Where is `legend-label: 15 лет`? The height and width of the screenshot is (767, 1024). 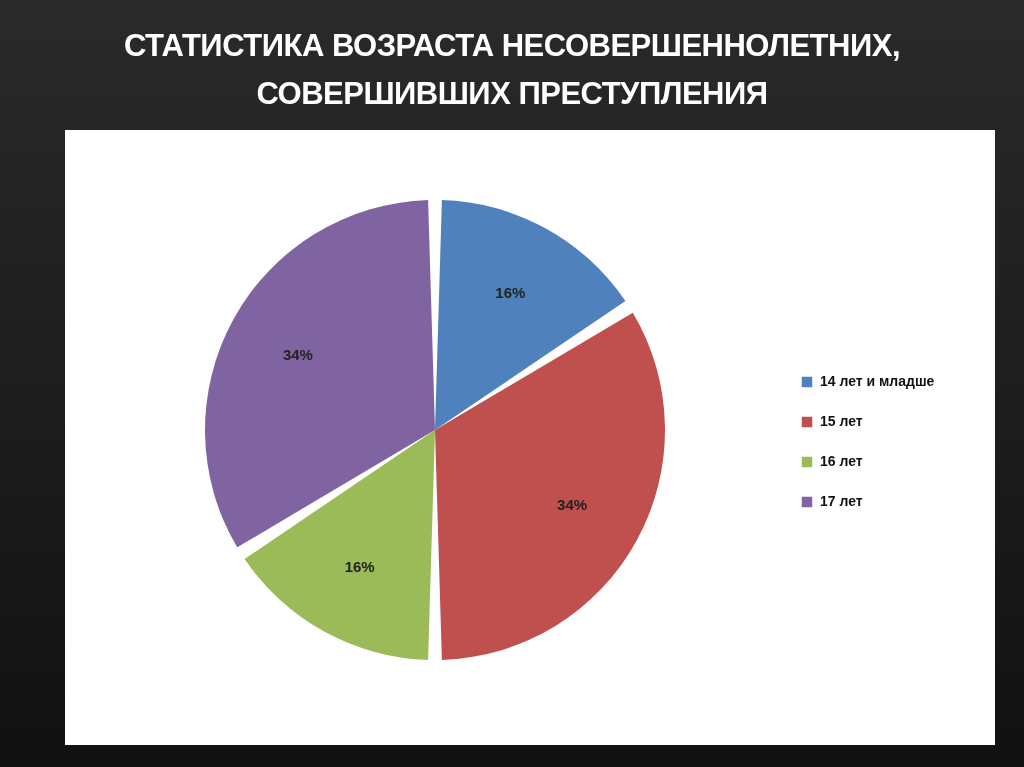
legend-label: 15 лет is located at coordinates (841, 421).